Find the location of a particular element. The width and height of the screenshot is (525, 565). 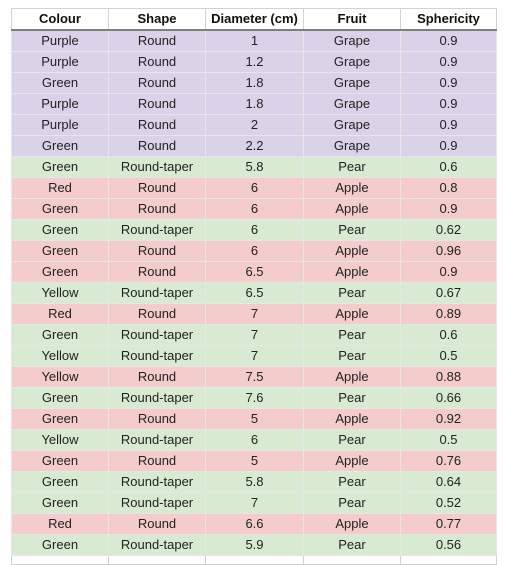

header-cell-colour: Colour is located at coordinates (60, 19).